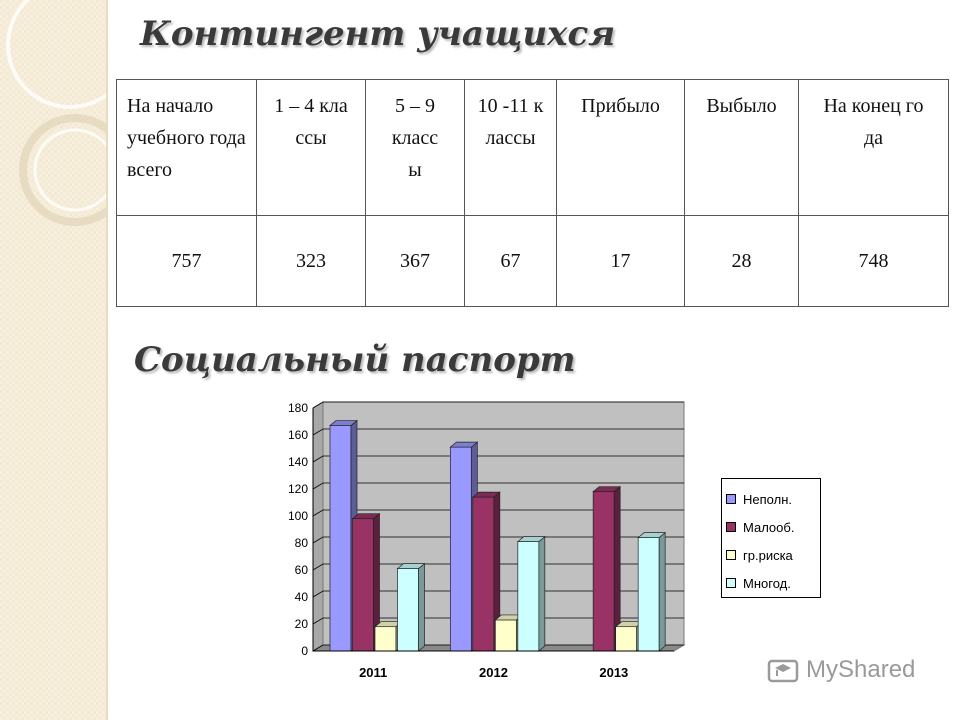 This screenshot has height=720, width=960. Describe the element at coordinates (298, 462) in the screenshot. I see `y-tick-label: 140` at that location.